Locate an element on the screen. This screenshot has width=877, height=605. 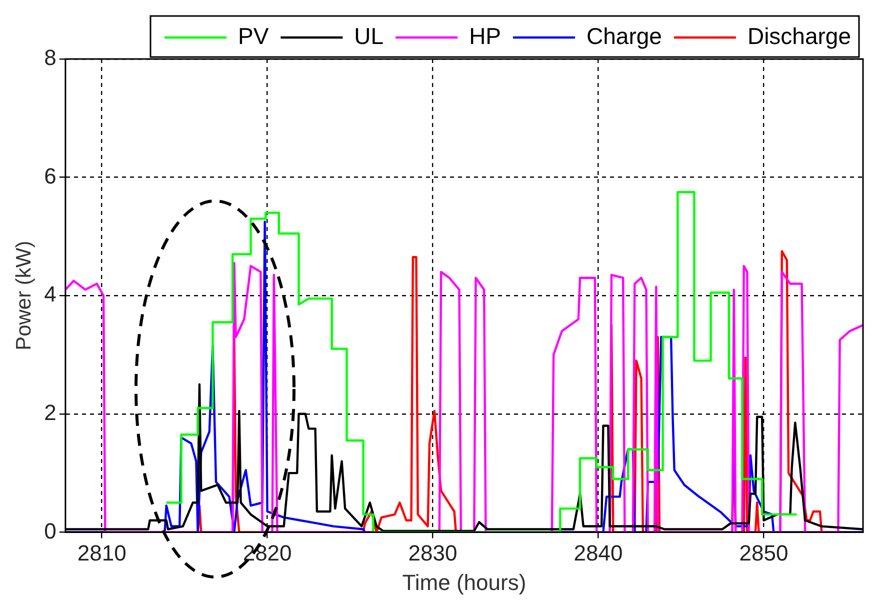
legend-label: Charge is located at coordinates (624, 35).